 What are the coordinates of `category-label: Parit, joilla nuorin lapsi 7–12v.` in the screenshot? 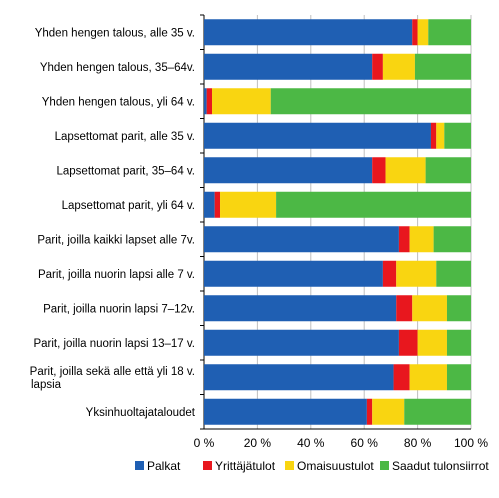 It's located at (119, 309).